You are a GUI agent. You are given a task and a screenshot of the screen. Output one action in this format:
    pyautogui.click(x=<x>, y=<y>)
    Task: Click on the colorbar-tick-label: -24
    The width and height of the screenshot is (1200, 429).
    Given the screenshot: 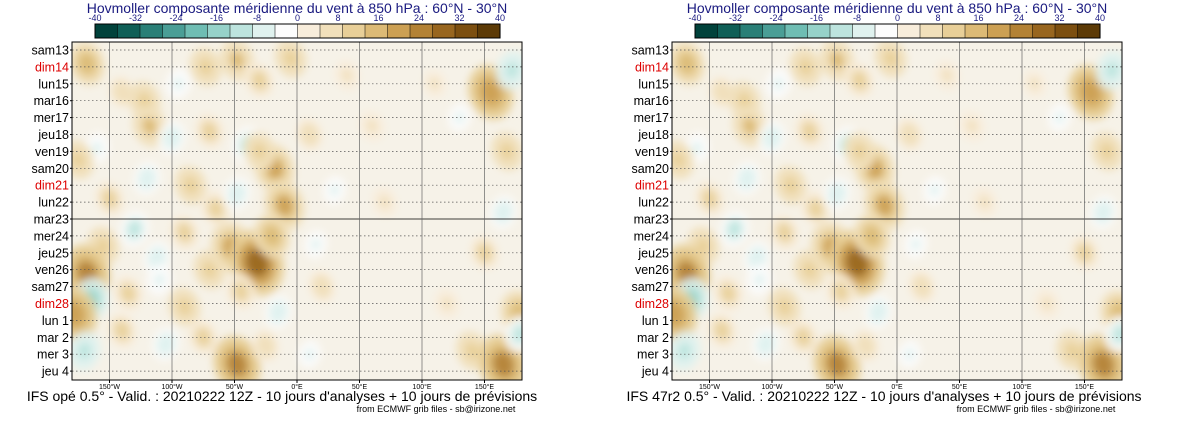 What is the action you would take?
    pyautogui.click(x=775, y=18)
    